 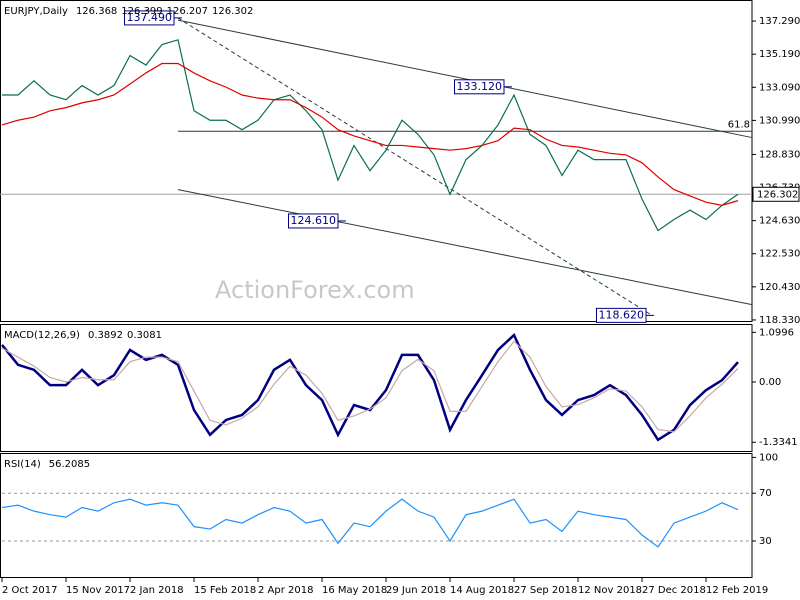 I want to click on y-tick-label: 30, so click(x=765, y=541).